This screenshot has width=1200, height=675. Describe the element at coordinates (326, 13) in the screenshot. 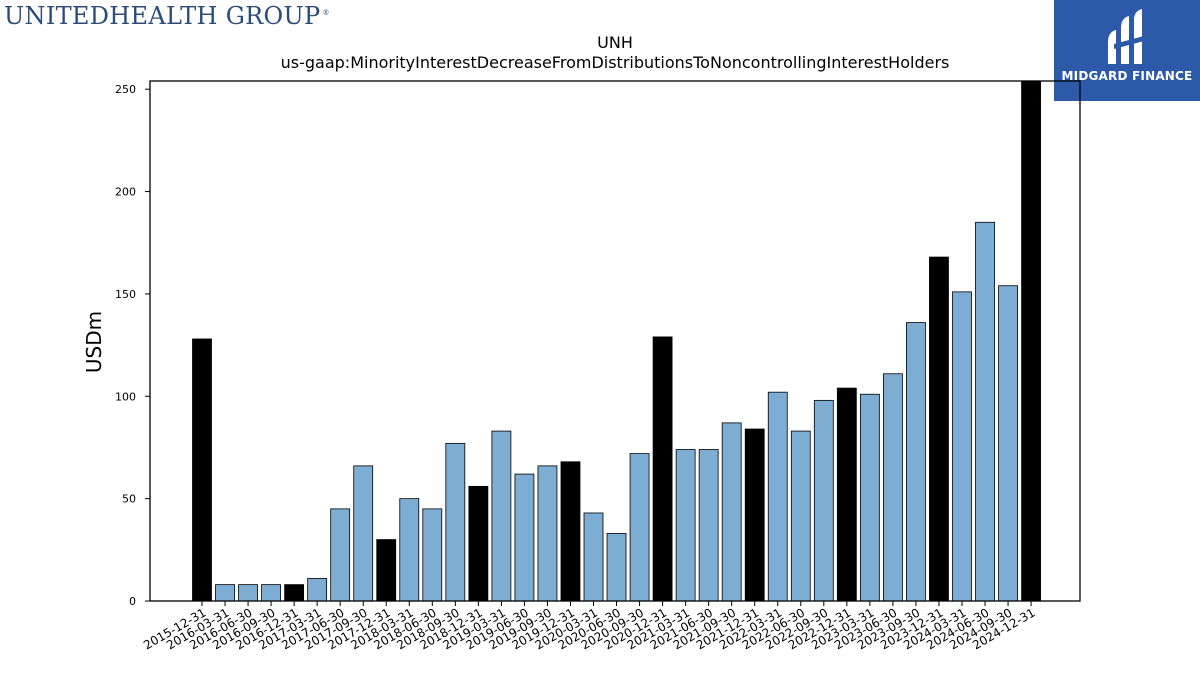

I see `registered-mark: ®` at that location.